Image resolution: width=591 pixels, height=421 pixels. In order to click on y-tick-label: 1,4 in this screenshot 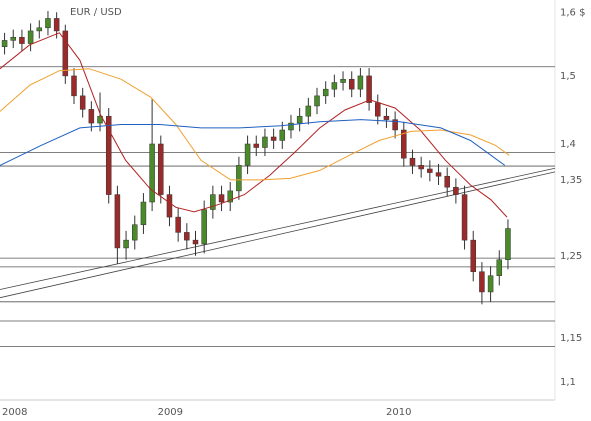, I will do `click(568, 144)`.